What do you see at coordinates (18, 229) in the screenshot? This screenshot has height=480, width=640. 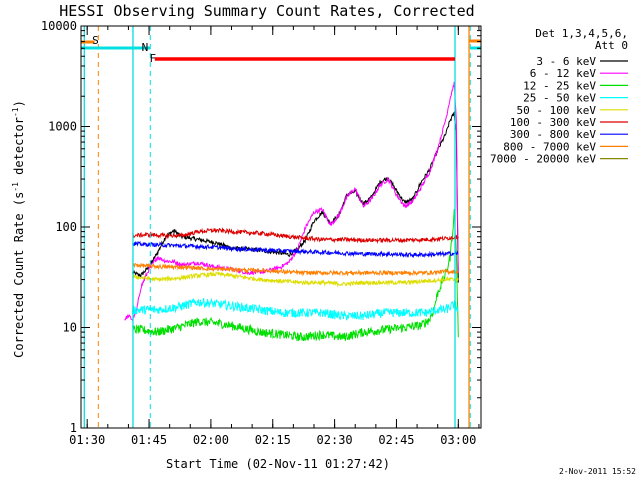 I see `y-axis-label: Corrected Count Rate (s-1 detector-1)` at bounding box center [18, 229].